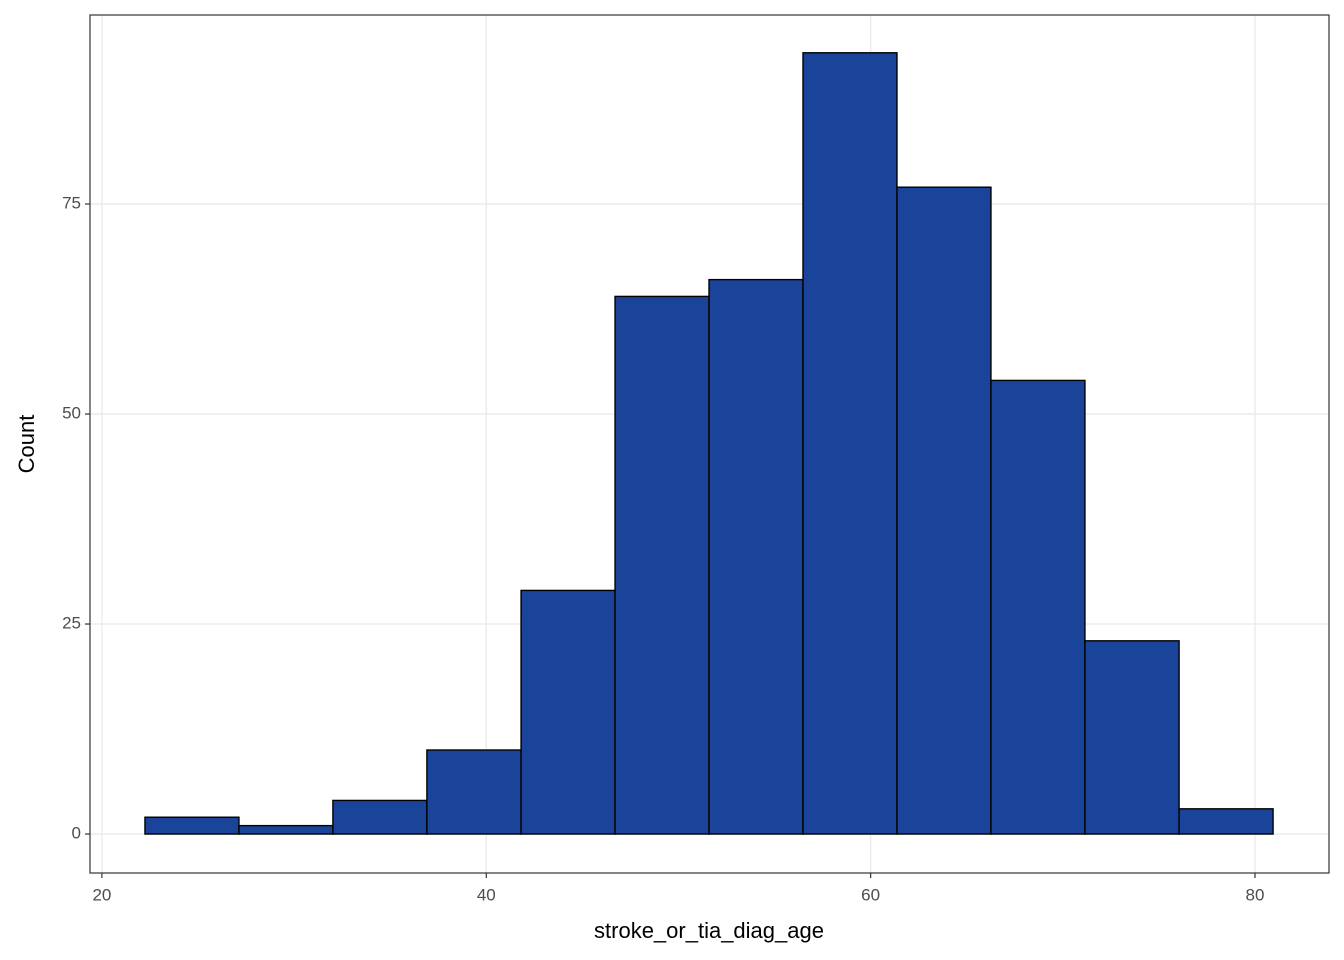 This screenshot has height=960, width=1344. What do you see at coordinates (870, 894) in the screenshot?
I see `x-tick-label: 60` at bounding box center [870, 894].